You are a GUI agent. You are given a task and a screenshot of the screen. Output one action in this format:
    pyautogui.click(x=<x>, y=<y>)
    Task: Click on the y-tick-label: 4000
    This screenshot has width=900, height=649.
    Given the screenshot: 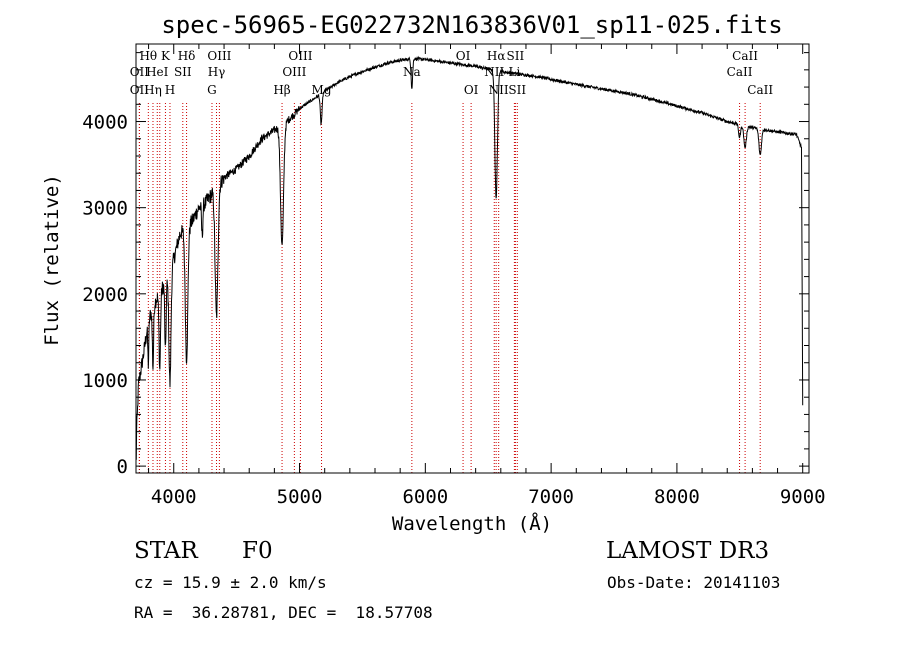 What is the action you would take?
    pyautogui.click(x=105, y=123)
    